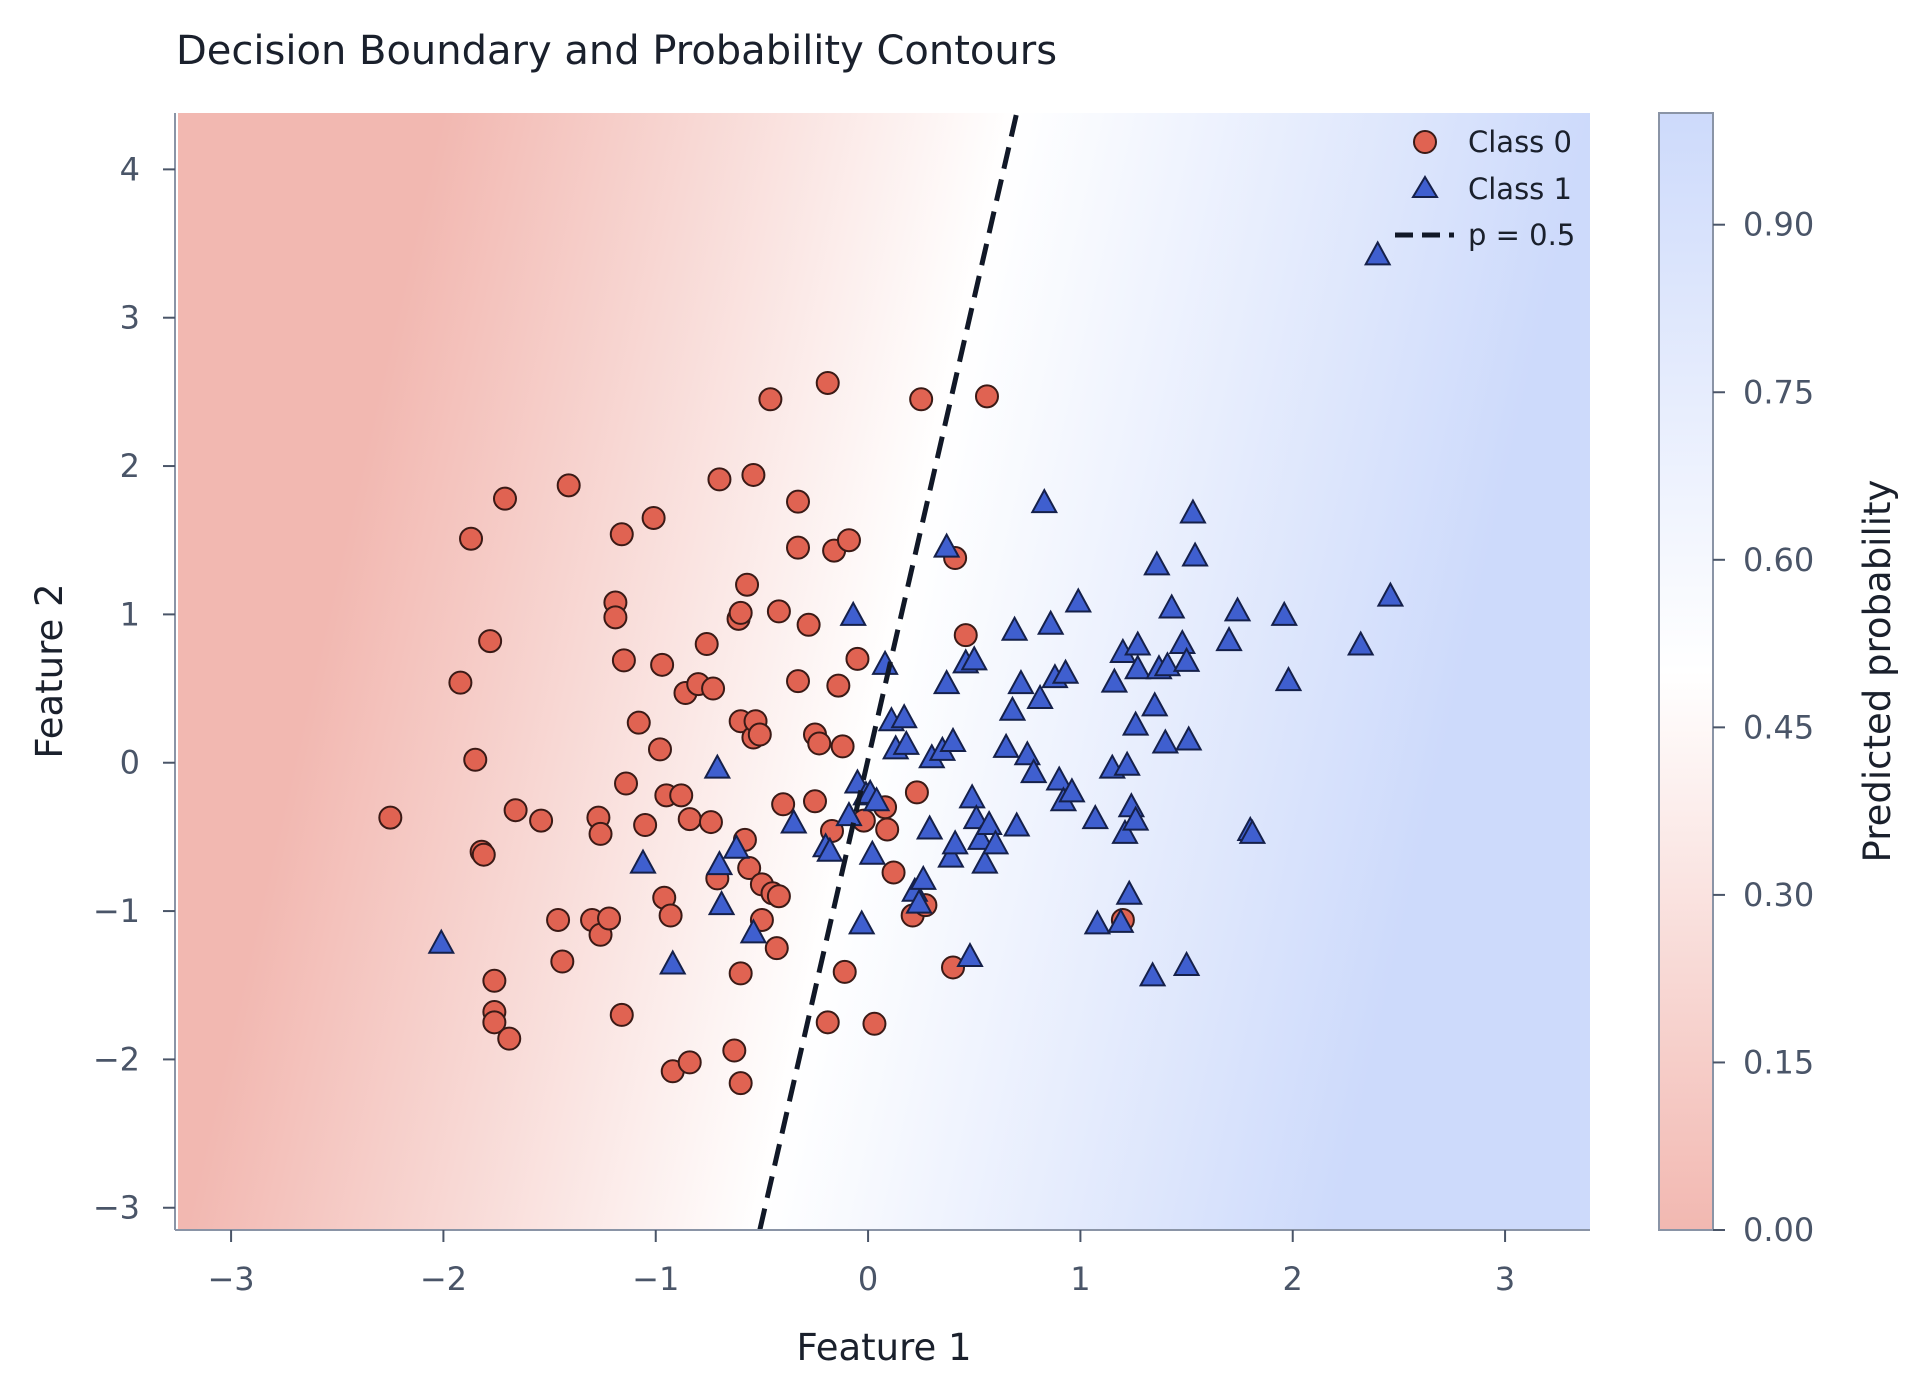 Image resolution: width=1920 pixels, height=1388 pixels. Describe the element at coordinates (116, 1208) in the screenshot. I see `y-tick-label: −3` at that location.